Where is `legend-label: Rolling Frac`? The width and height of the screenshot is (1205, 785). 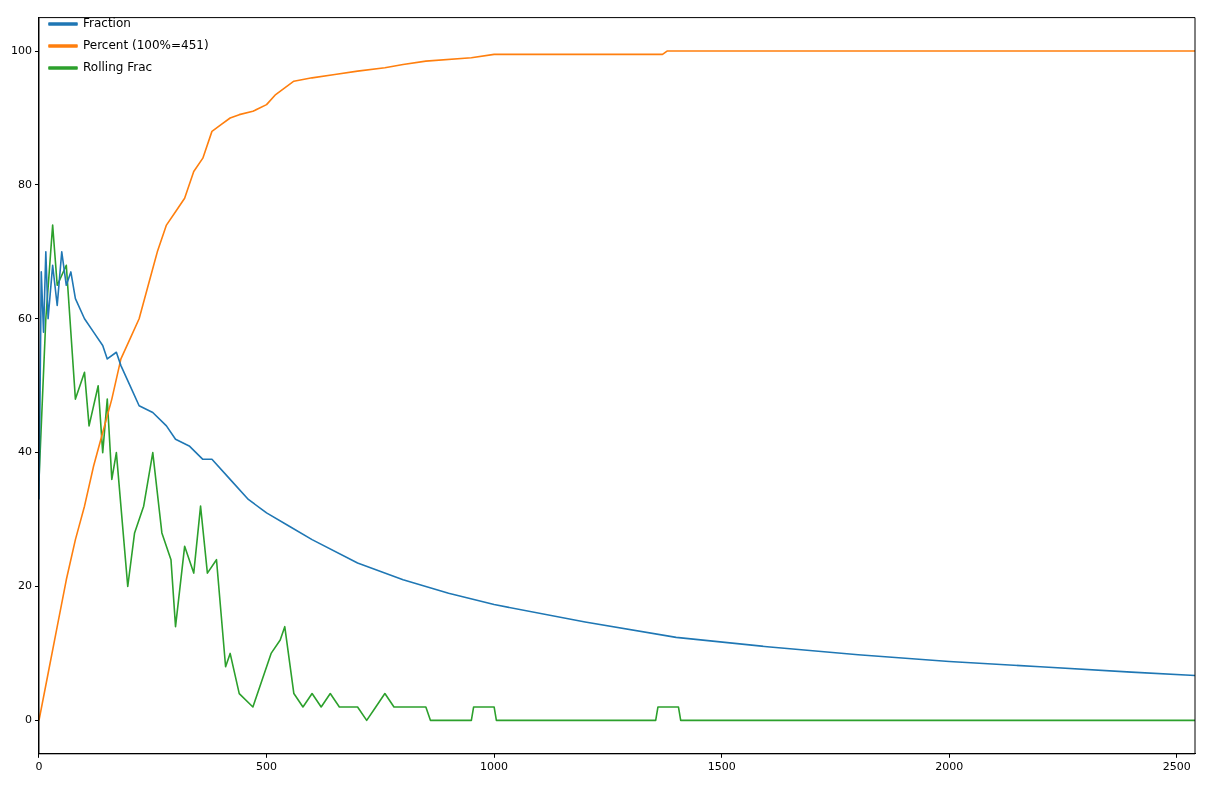
legend-label: Rolling Frac is located at coordinates (118, 67).